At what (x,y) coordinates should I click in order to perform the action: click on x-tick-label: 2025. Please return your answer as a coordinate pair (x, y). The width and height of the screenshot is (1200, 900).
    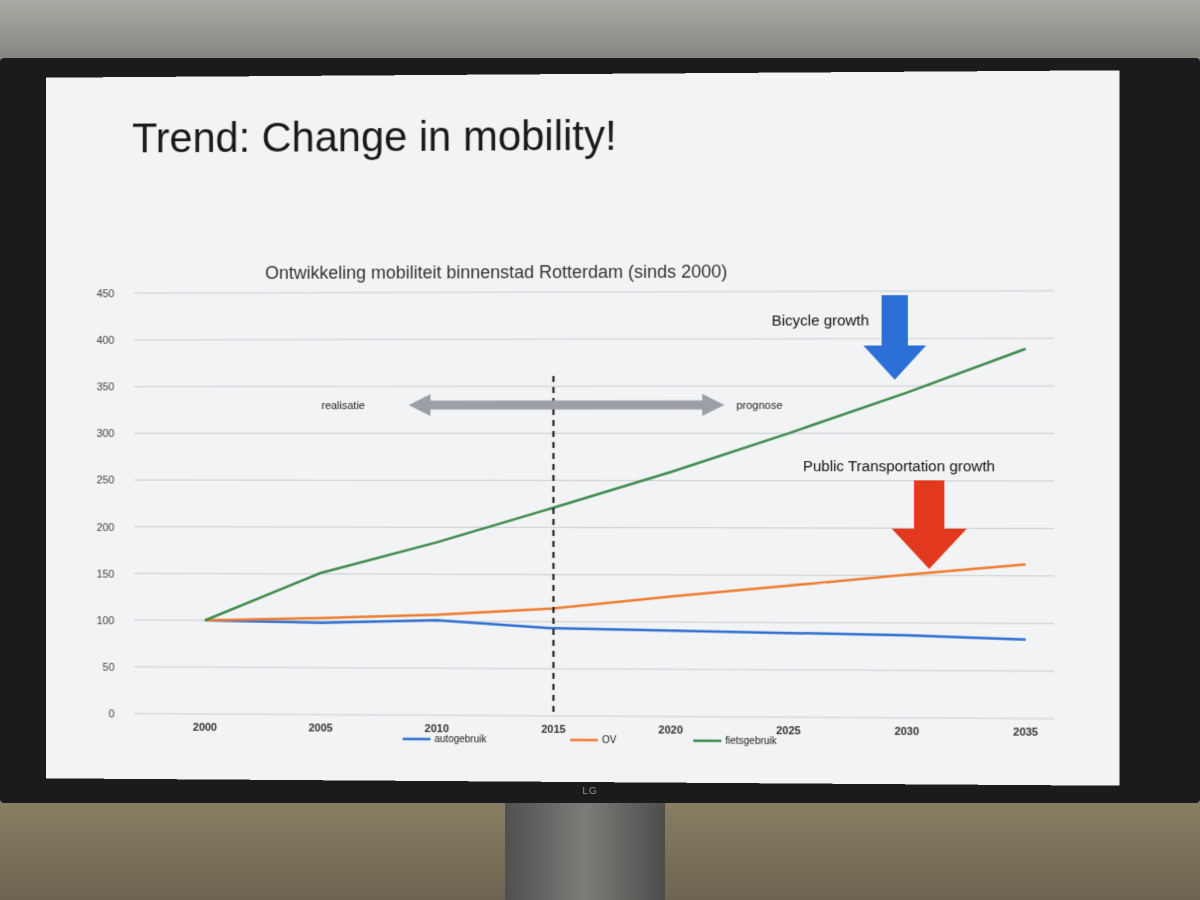
    Looking at the image, I should click on (788, 731).